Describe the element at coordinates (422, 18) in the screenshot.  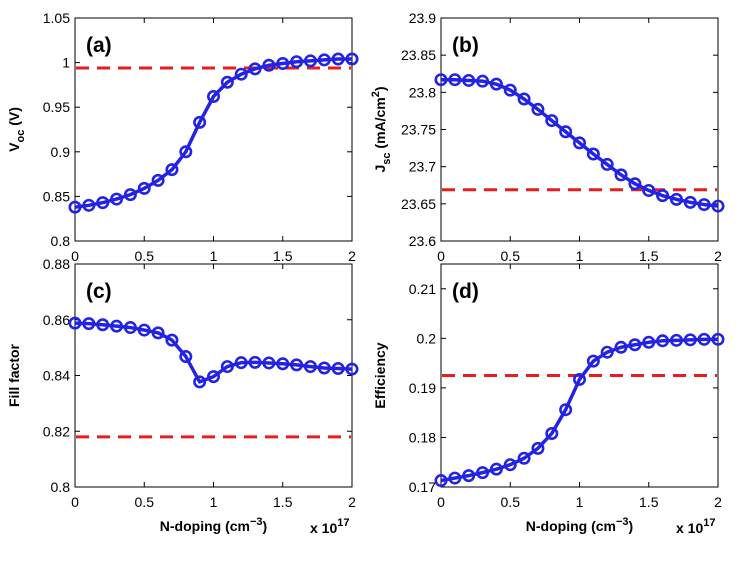
I see `y-tick-label: 23.9` at that location.